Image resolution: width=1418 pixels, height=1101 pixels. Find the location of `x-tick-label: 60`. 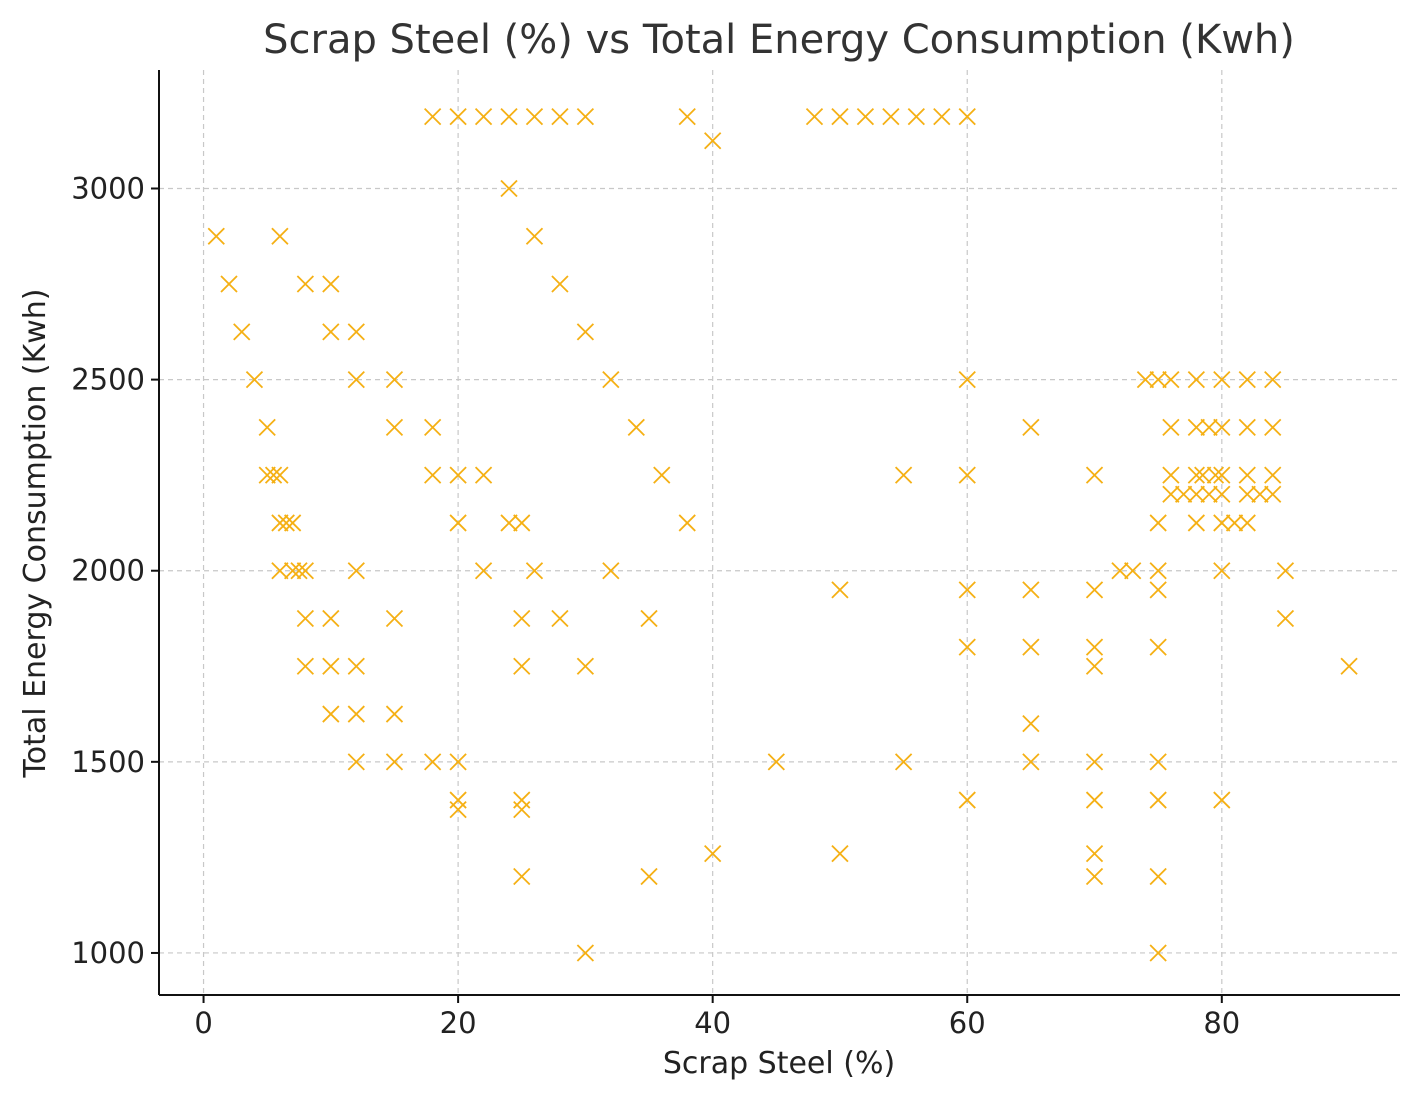

x-tick-label: 60 is located at coordinates (967, 1023).